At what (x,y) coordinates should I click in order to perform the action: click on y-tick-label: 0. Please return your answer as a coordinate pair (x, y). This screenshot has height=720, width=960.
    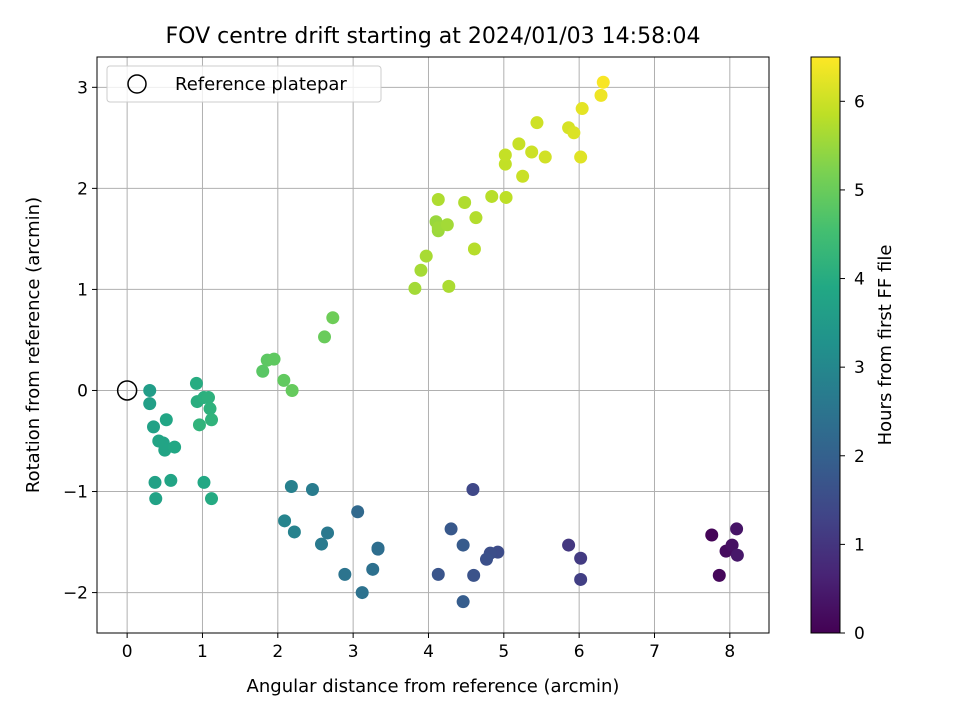
    Looking at the image, I should click on (82, 391).